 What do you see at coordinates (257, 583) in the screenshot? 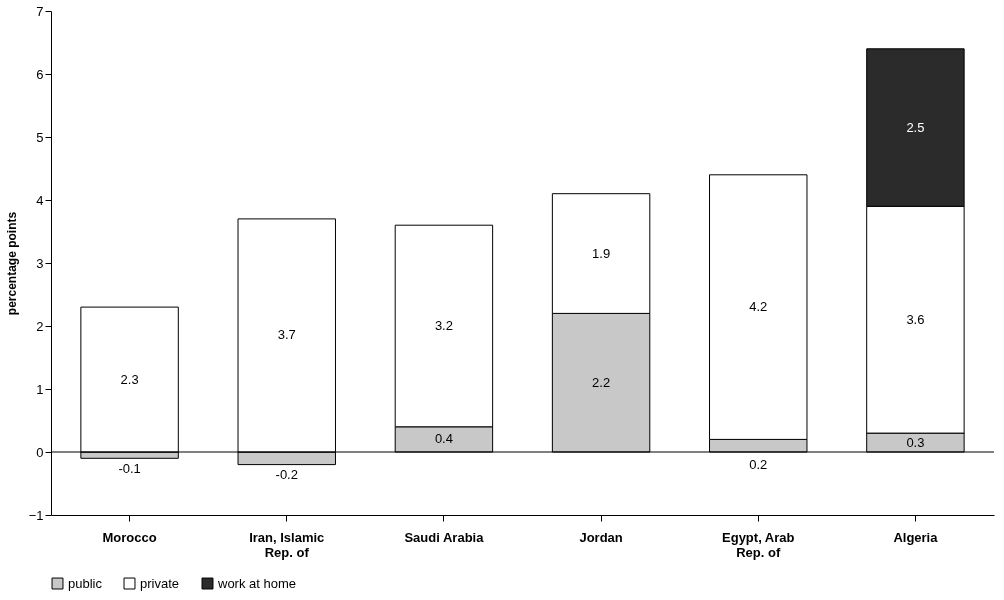
I see `legend-label: work at home` at bounding box center [257, 583].